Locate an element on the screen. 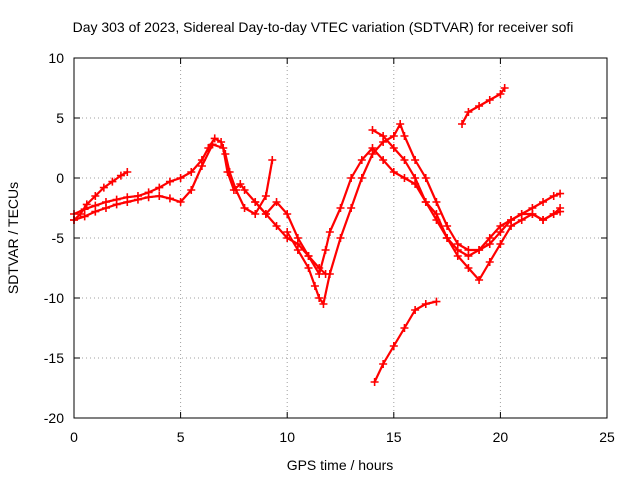 The height and width of the screenshot is (480, 640). x-tick-label: 20 is located at coordinates (501, 437).